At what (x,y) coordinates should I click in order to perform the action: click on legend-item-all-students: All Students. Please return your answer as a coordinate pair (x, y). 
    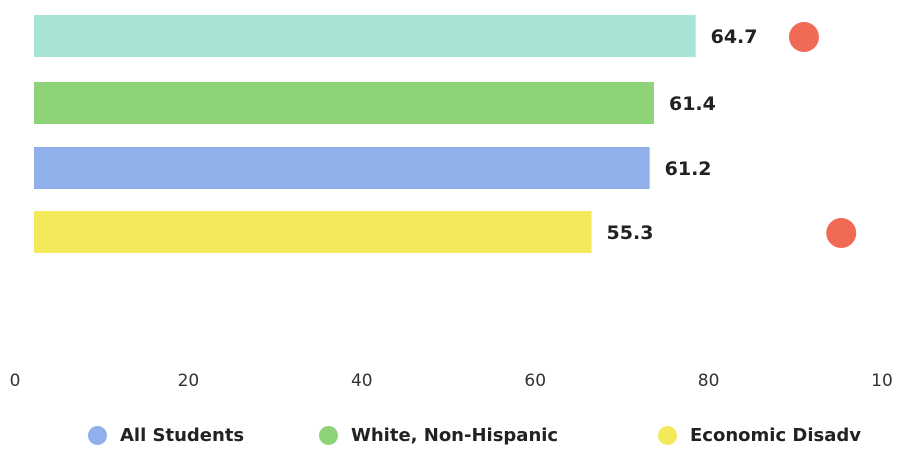
    Looking at the image, I should click on (166, 435).